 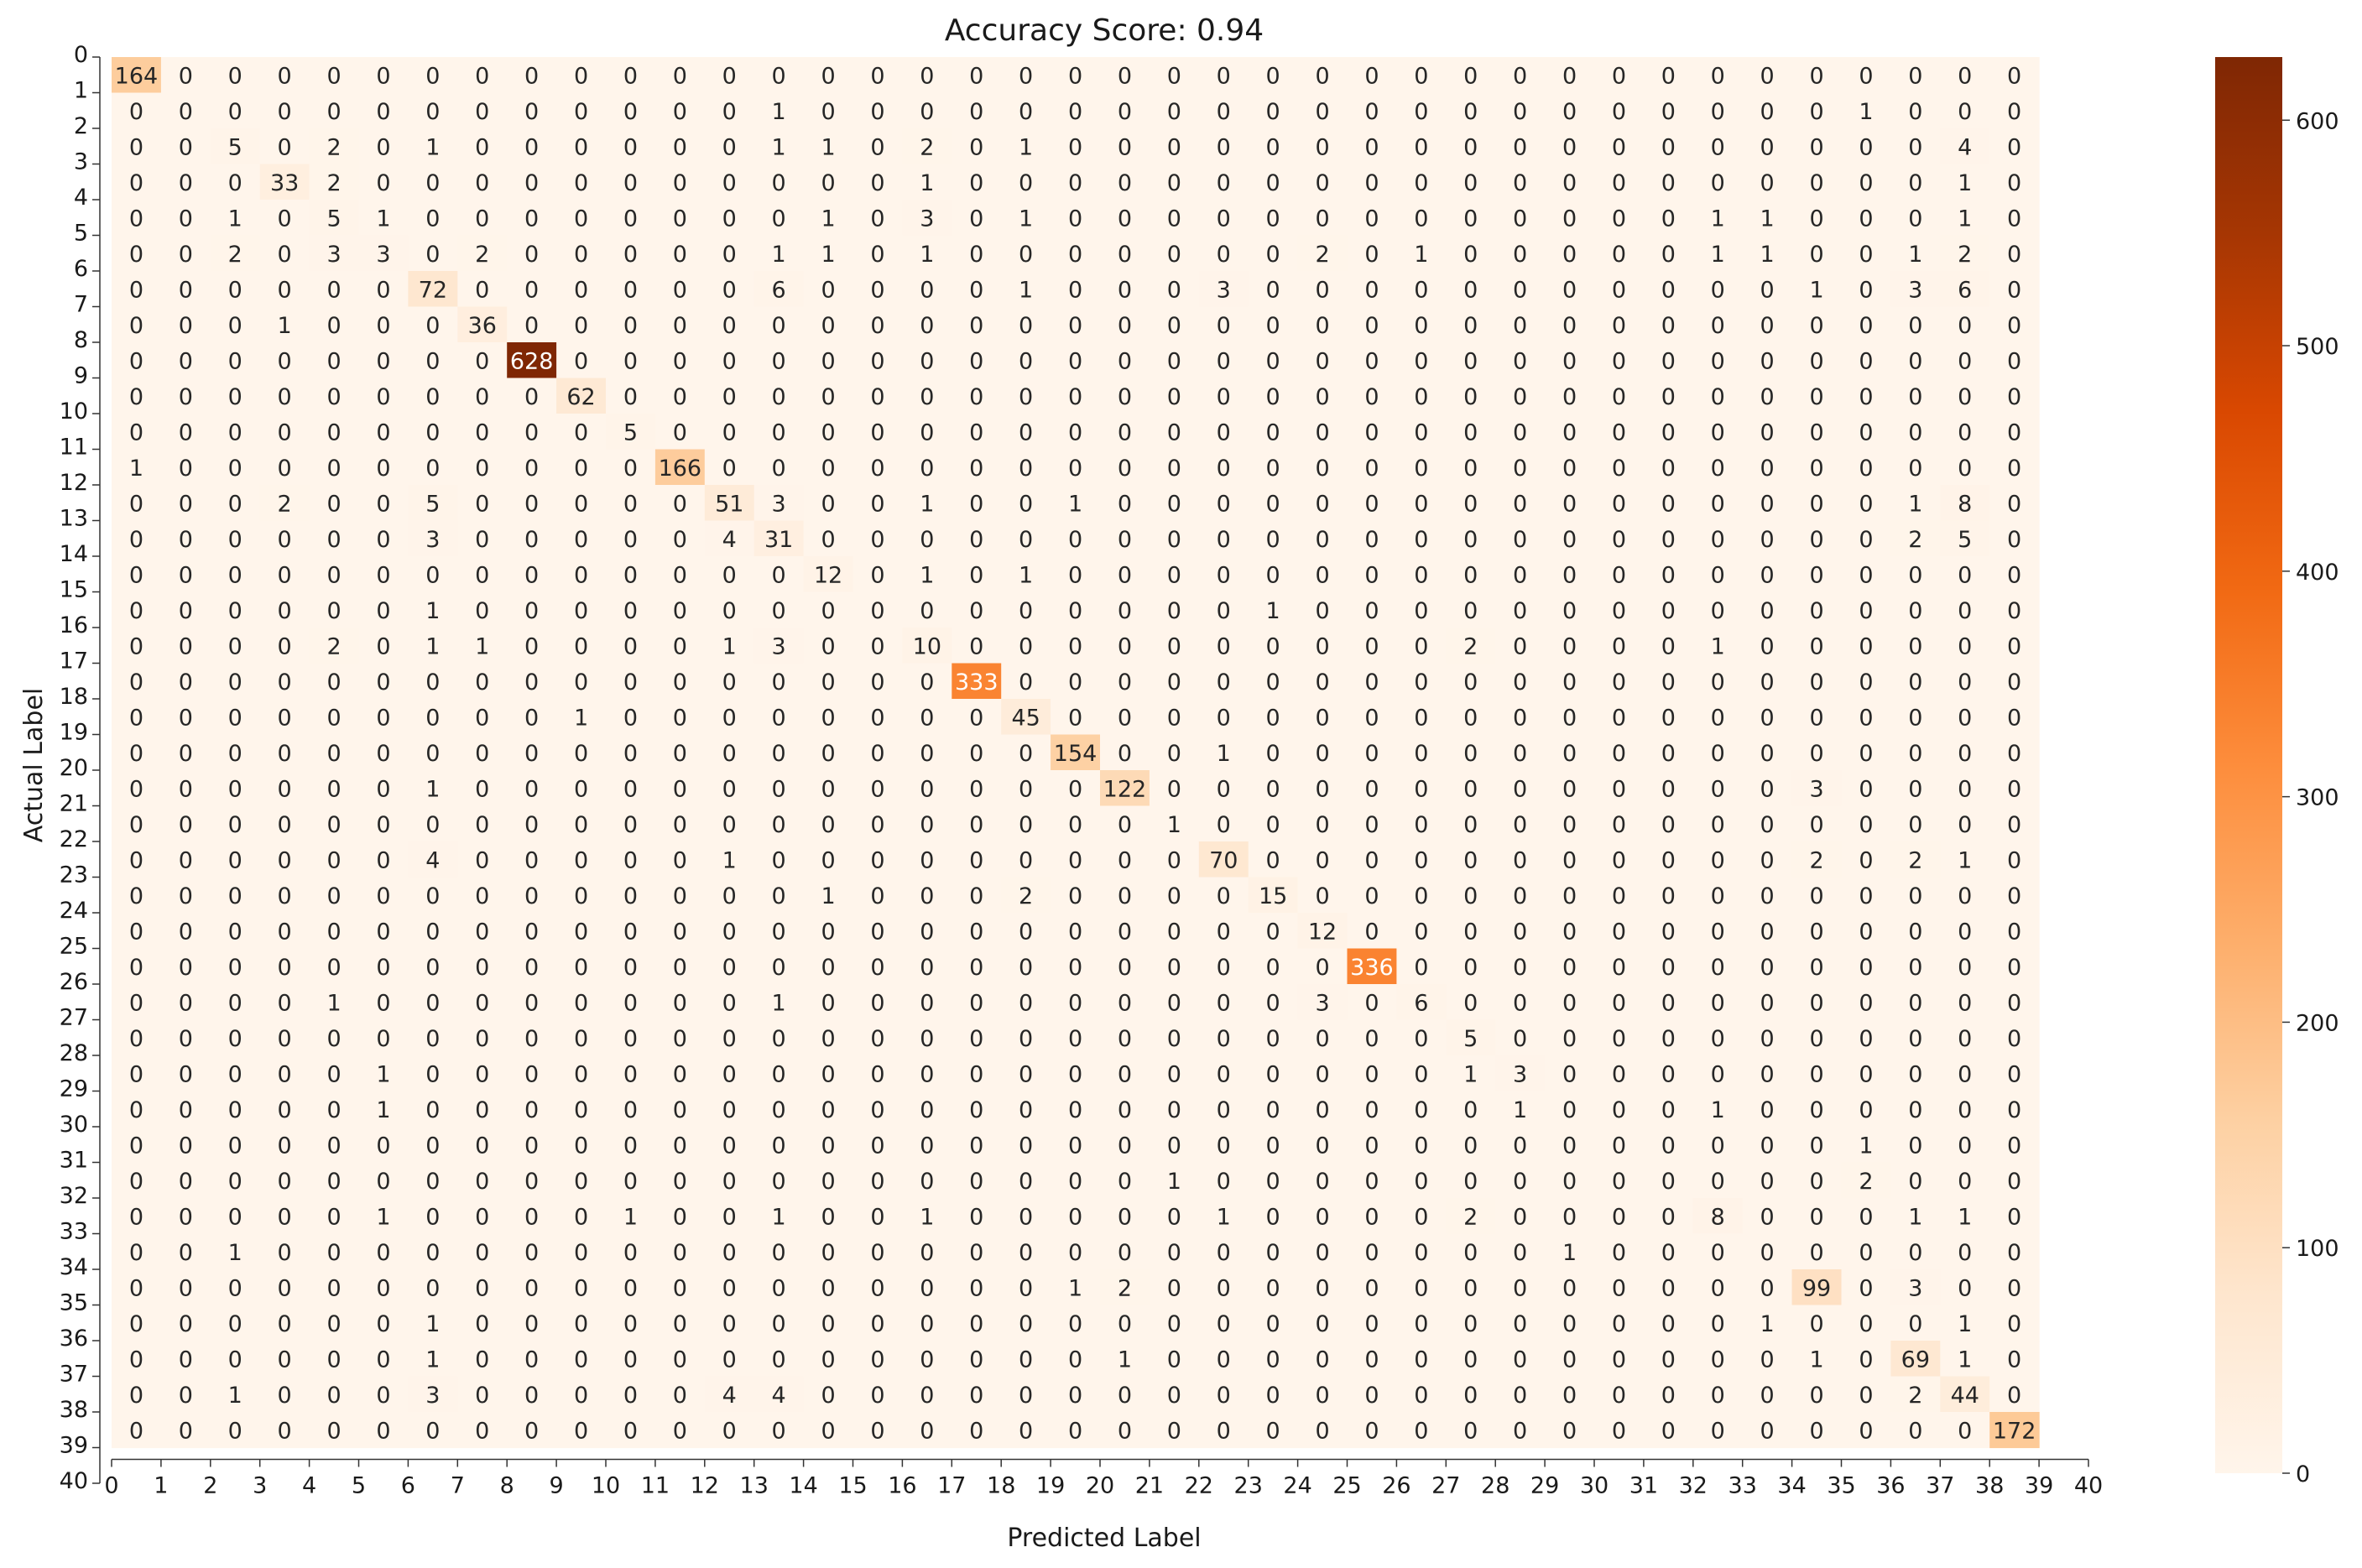 I want to click on y-tick-label: 27, so click(x=74, y=1018).